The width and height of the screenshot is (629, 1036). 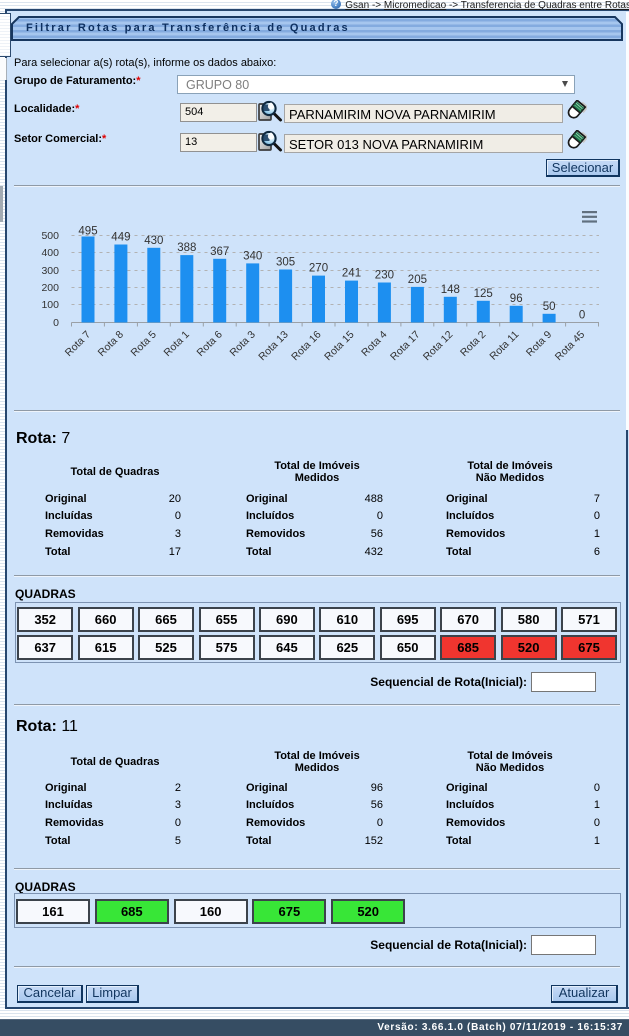 What do you see at coordinates (570, 346) in the screenshot?
I see `svg-text: Rota 45` at bounding box center [570, 346].